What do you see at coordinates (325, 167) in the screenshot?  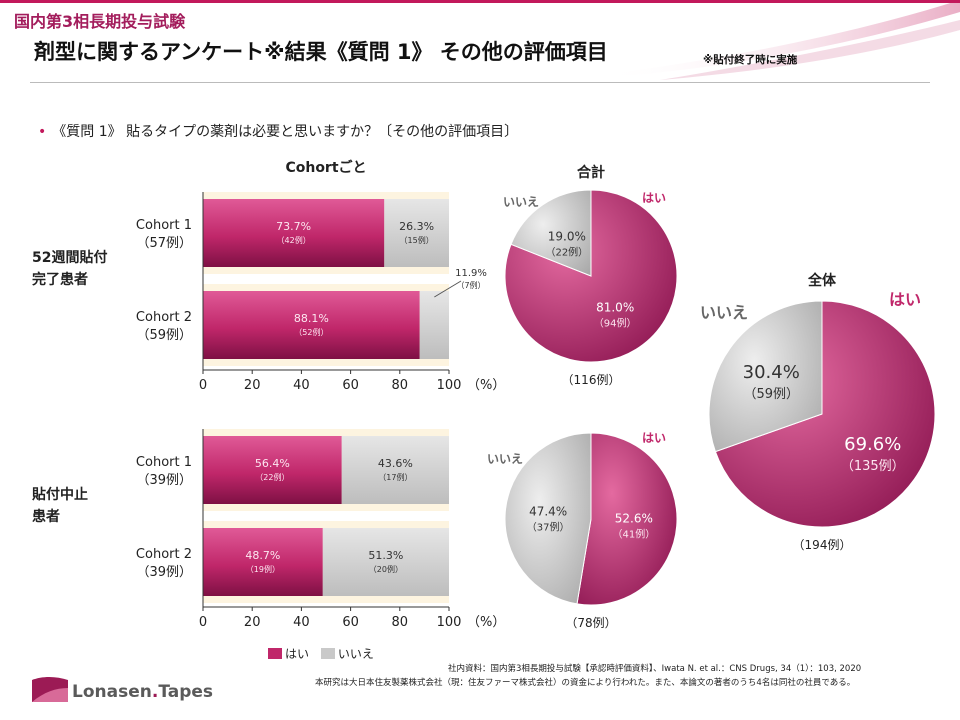 I see `bar-chart-title: Cohortごと` at bounding box center [325, 167].